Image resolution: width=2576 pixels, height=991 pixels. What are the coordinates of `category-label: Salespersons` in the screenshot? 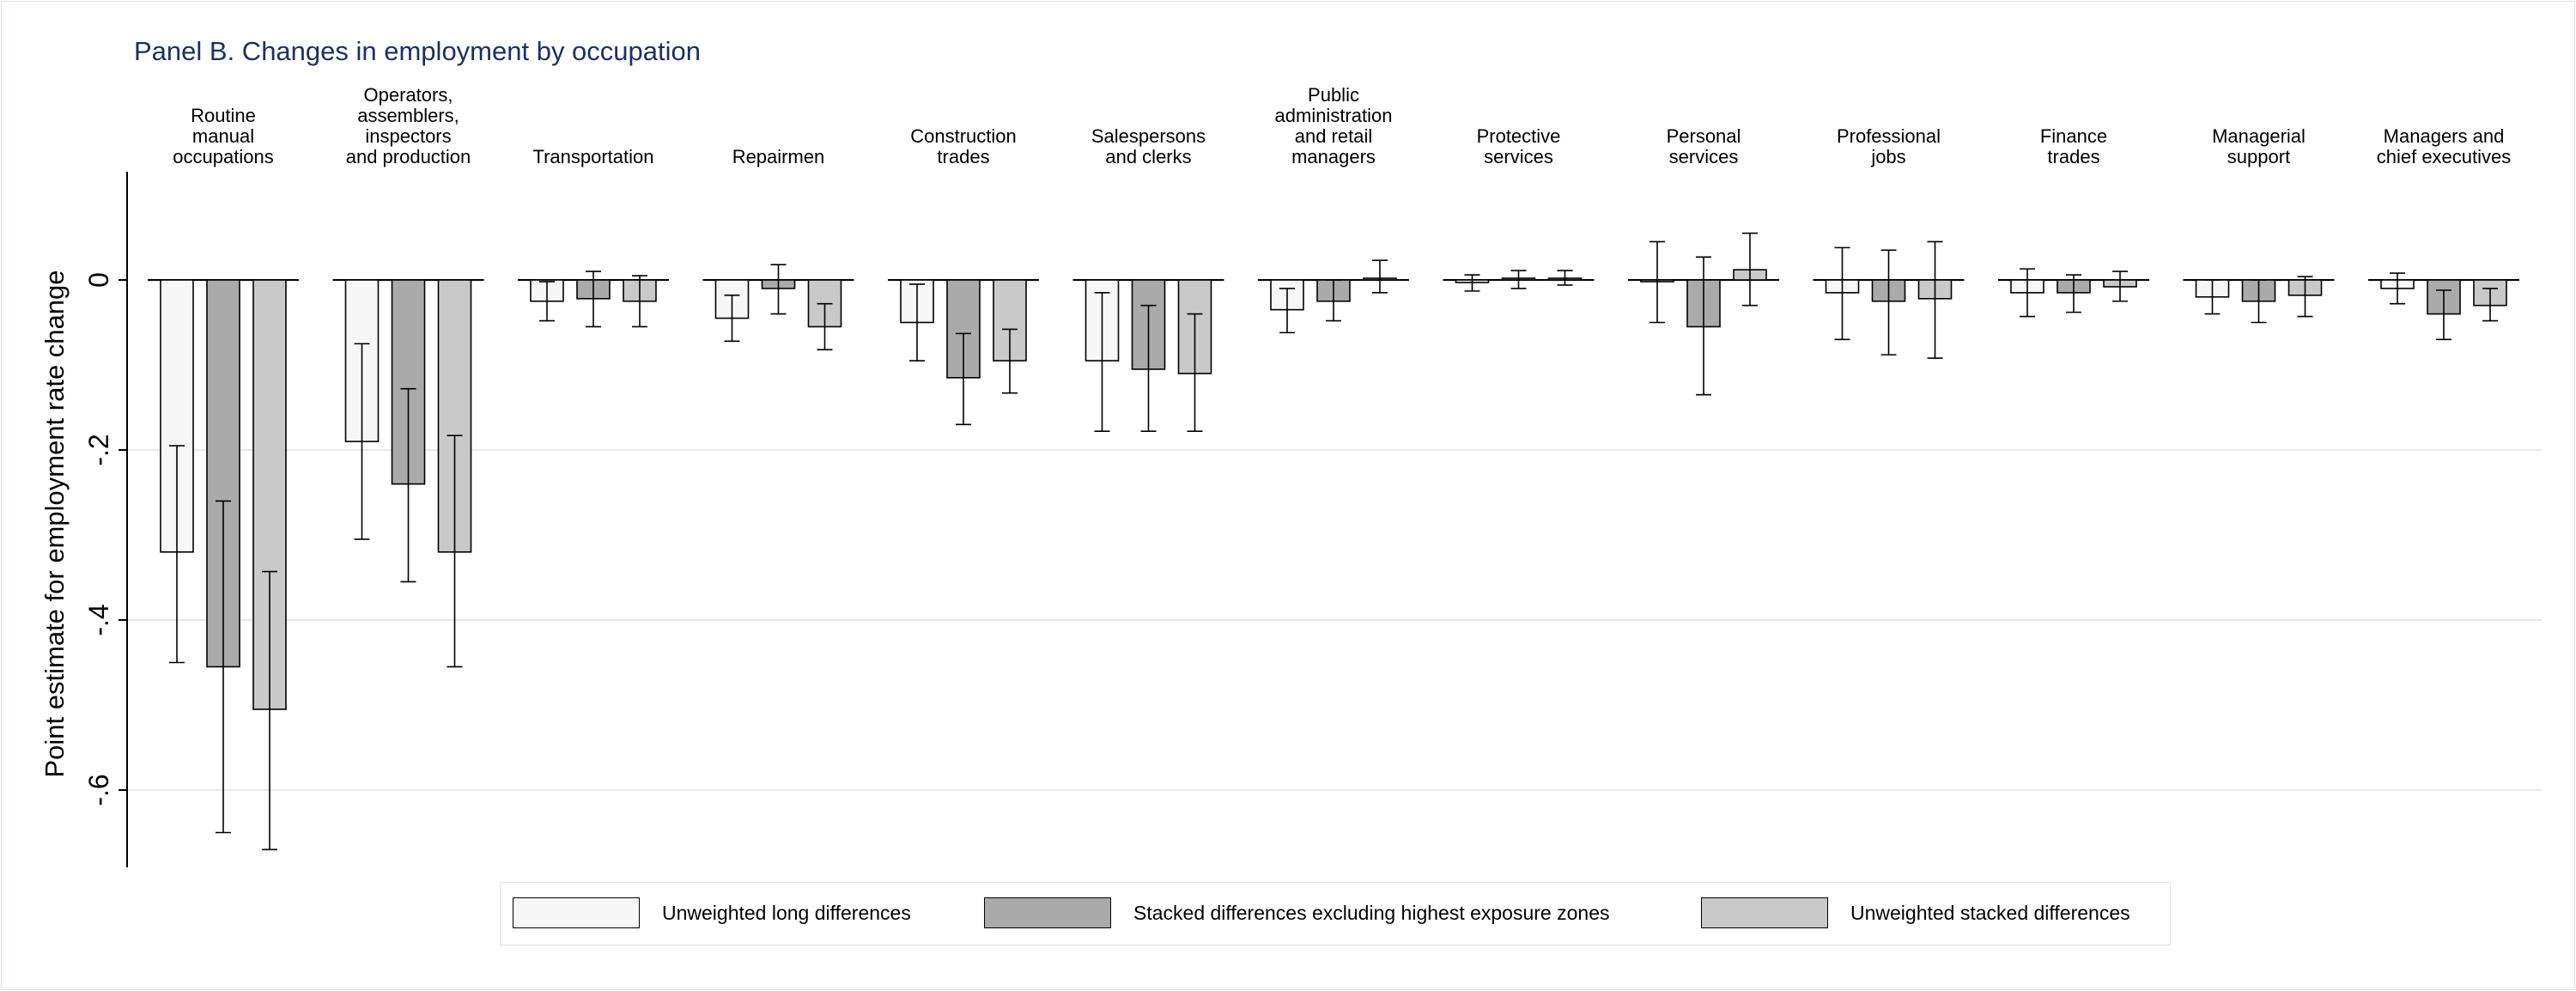 It's located at (1148, 136).